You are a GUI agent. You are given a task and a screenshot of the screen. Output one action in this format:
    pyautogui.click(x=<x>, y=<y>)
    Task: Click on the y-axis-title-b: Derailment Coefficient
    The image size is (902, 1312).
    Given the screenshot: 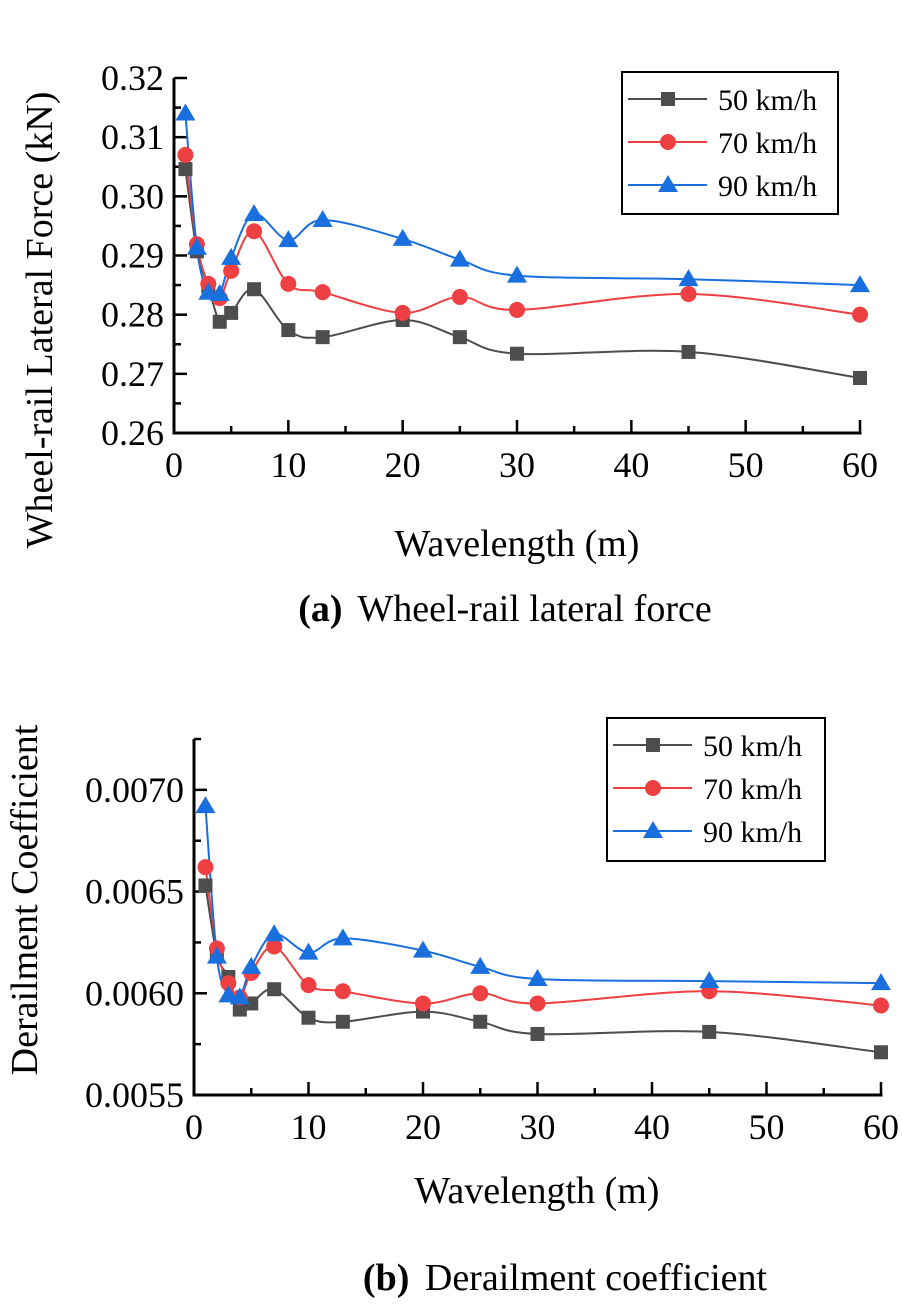 What is the action you would take?
    pyautogui.click(x=25, y=899)
    